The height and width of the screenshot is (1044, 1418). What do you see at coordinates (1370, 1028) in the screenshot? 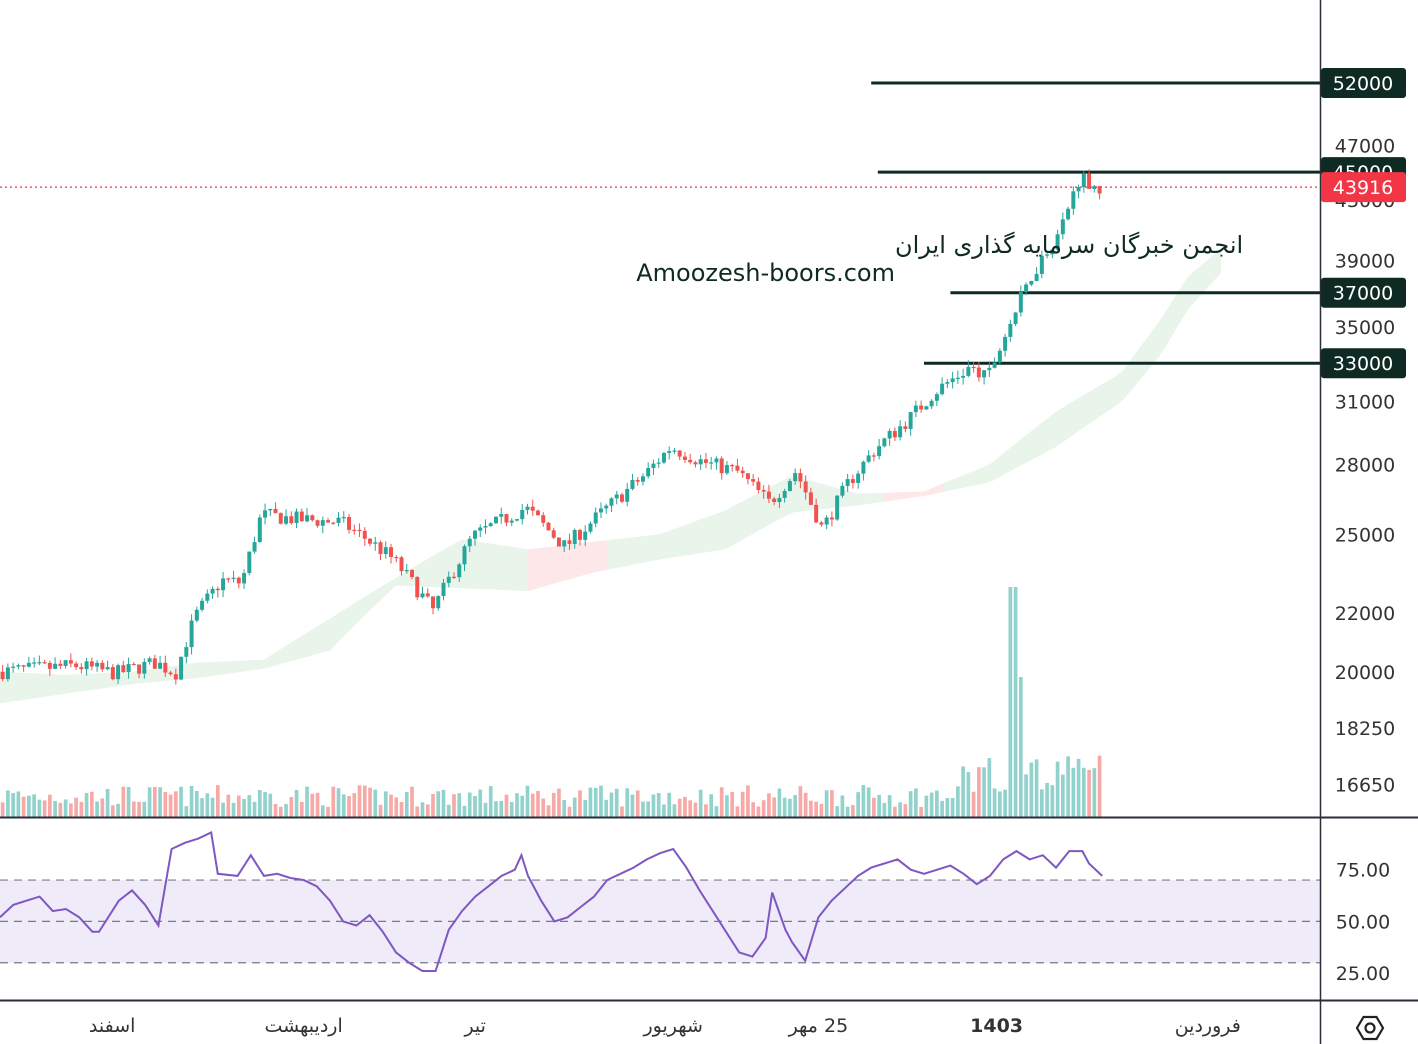
I see `gear-icon` at bounding box center [1370, 1028].